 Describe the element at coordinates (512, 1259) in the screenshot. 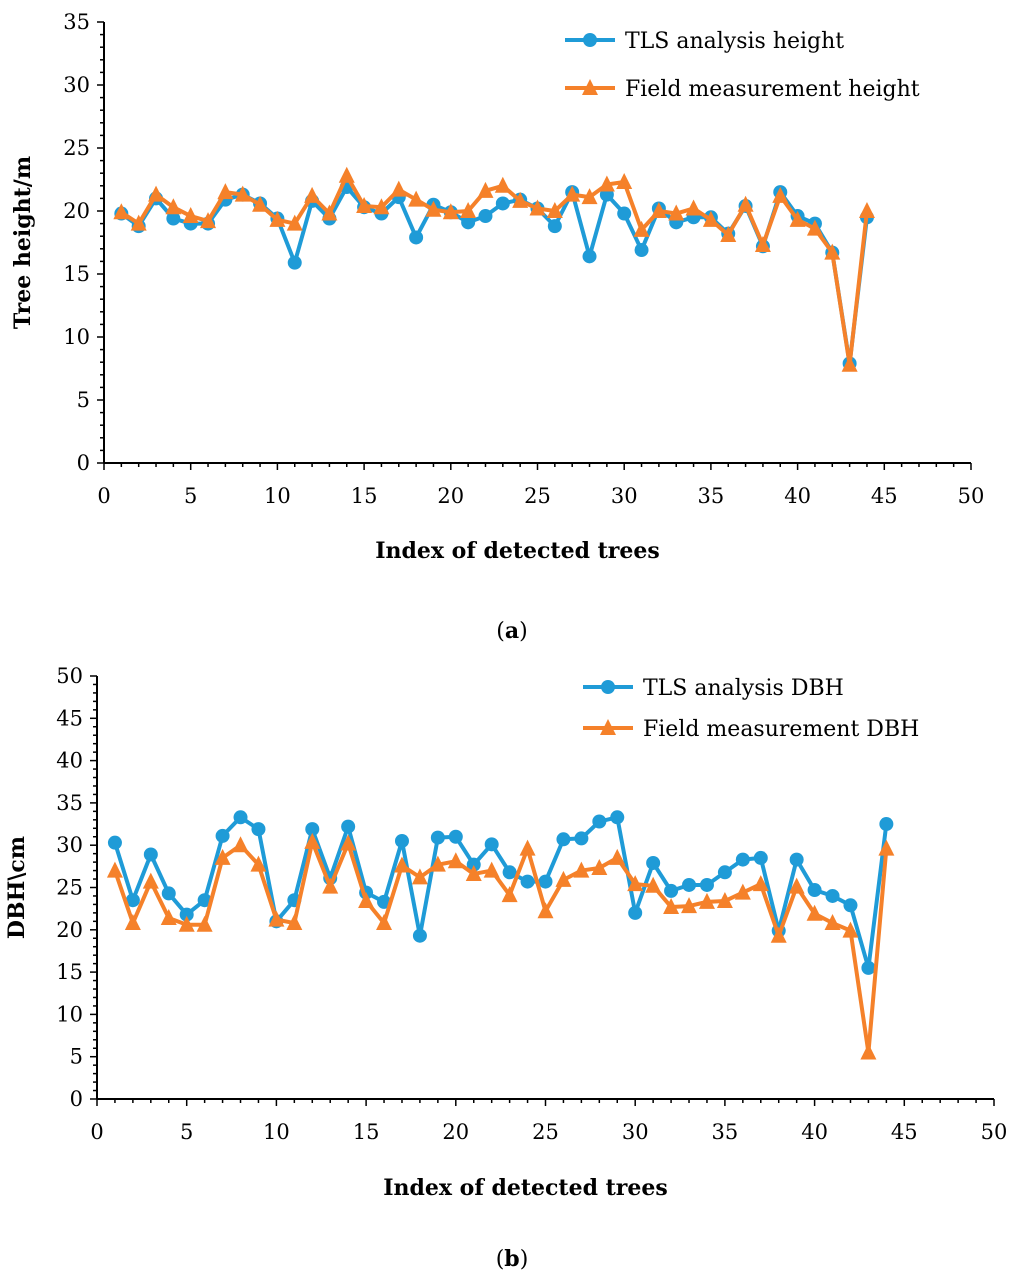

I see `figure-caption: (b)` at that location.